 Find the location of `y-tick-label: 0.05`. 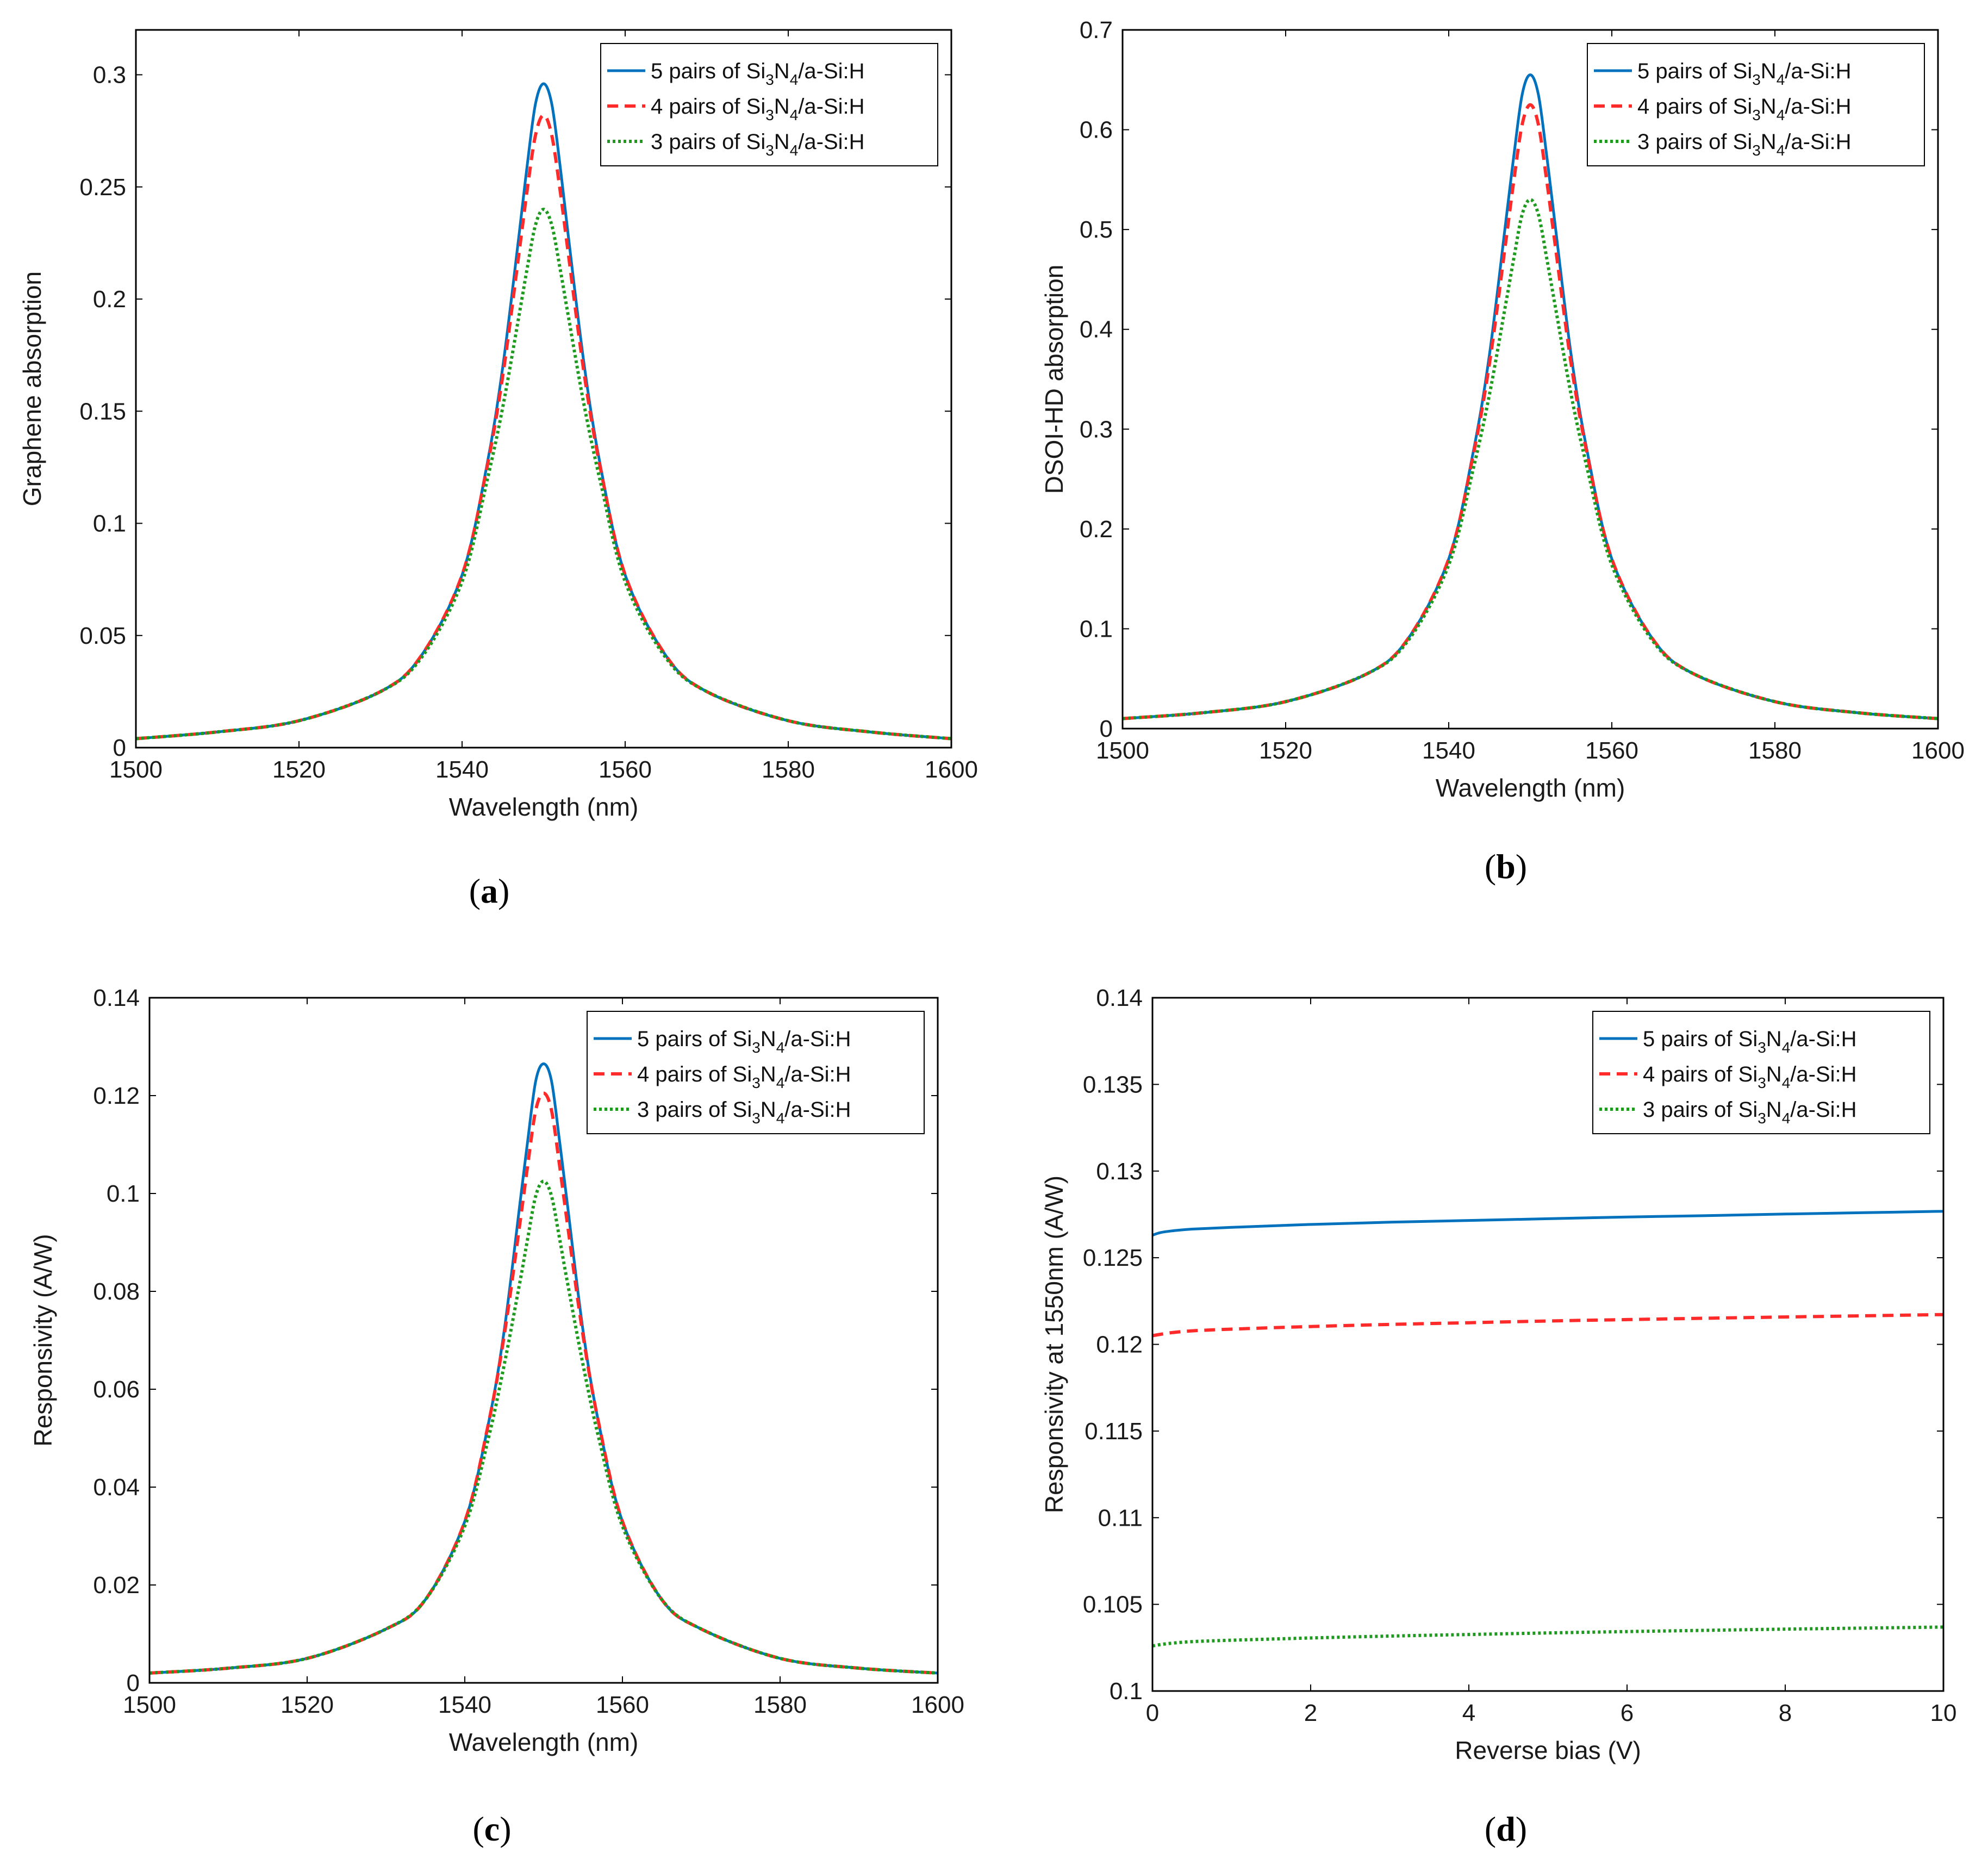

y-tick-label: 0.05 is located at coordinates (102, 636).